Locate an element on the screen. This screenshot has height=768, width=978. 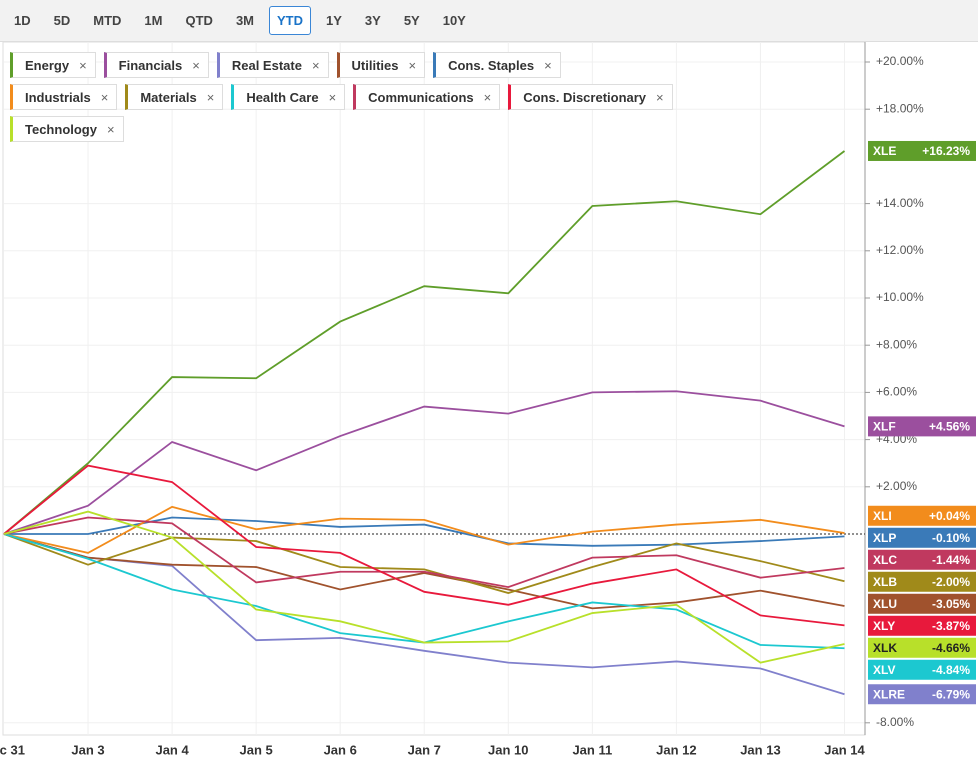
legend-item: Health Care × is located at coordinates (288, 97).